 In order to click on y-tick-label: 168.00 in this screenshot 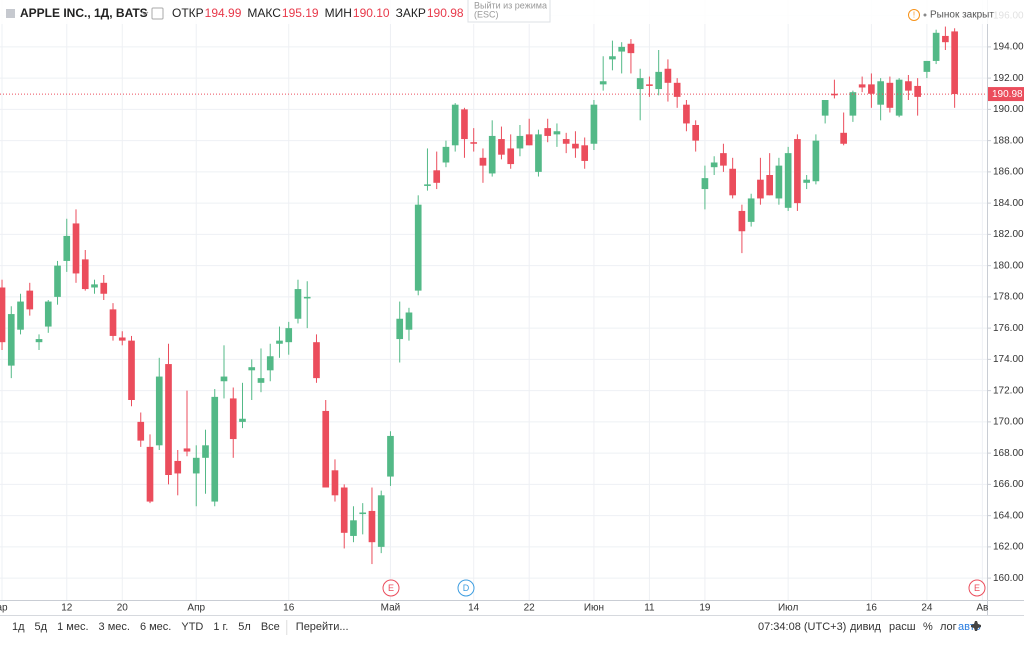, I will do `click(1008, 453)`.